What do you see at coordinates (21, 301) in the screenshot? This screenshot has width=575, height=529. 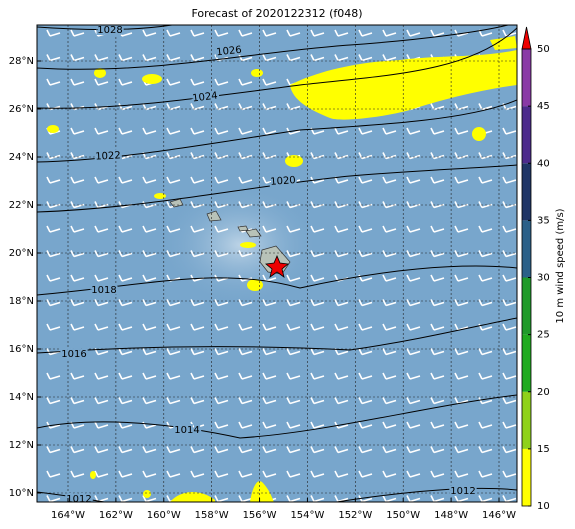 I see `lat-tick-label: 18°N` at bounding box center [21, 301].